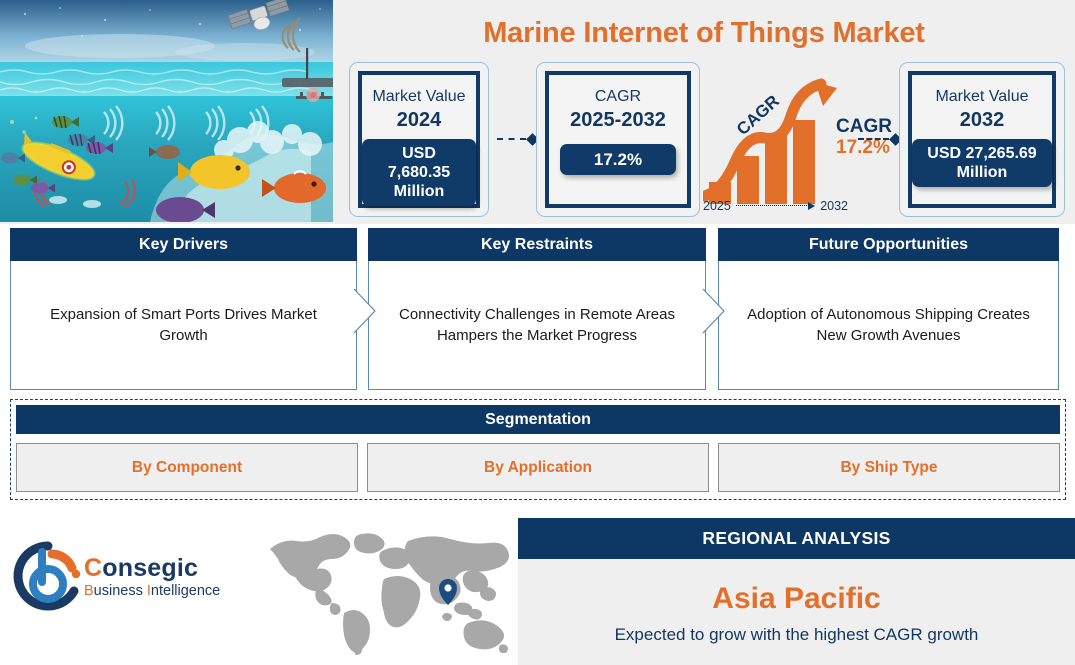  Describe the element at coordinates (982, 163) in the screenshot. I see `metric-value-pill: USD 27,265.69 Million` at that location.